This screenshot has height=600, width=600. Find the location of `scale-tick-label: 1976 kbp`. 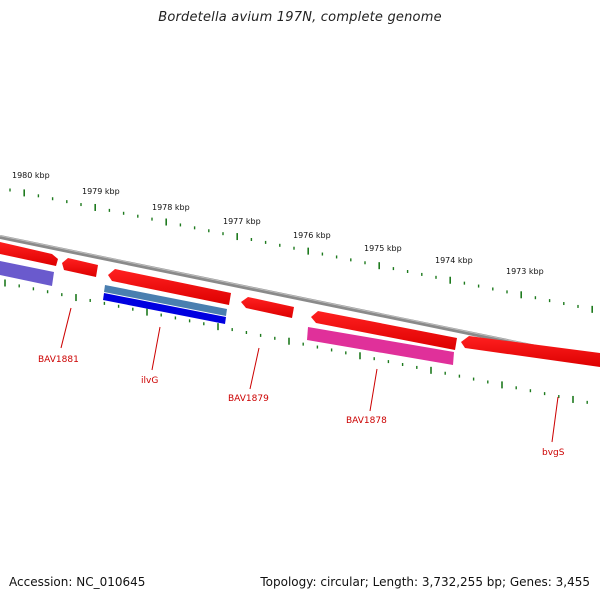

scale-tick-label: 1976 kbp is located at coordinates (312, 235).